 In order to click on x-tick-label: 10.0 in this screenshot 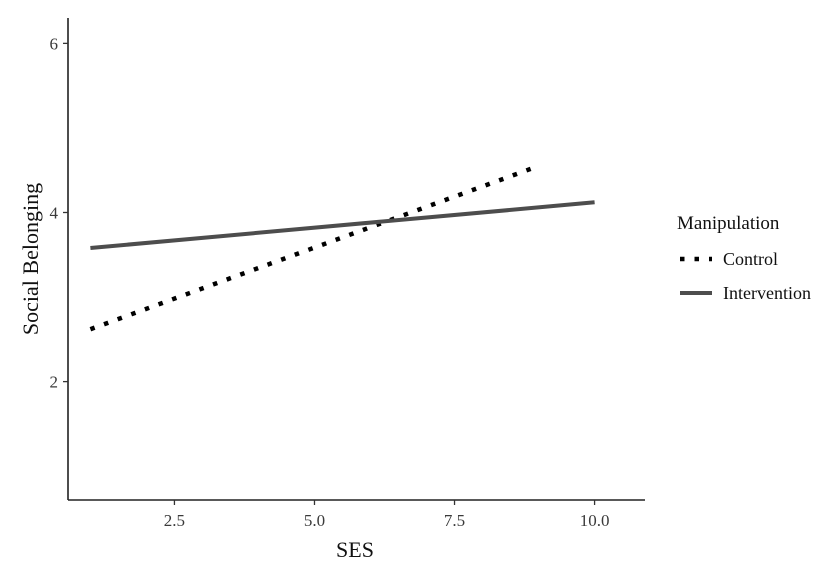, I will do `click(595, 520)`.